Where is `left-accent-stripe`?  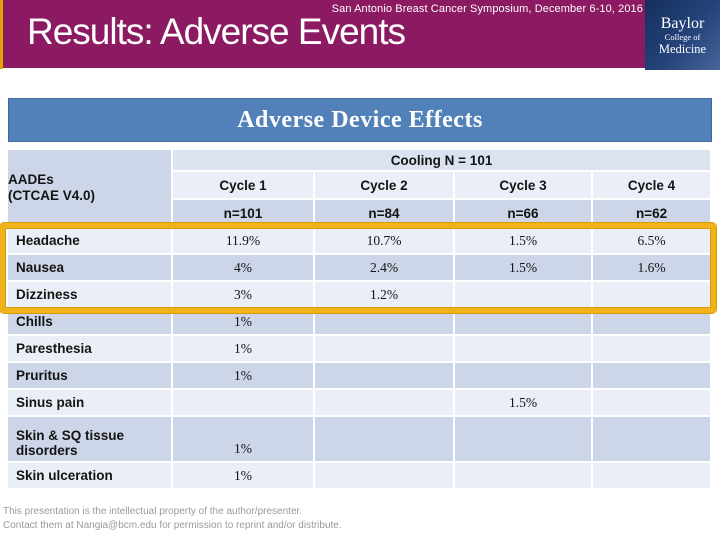 left-accent-stripe is located at coordinates (1, 34).